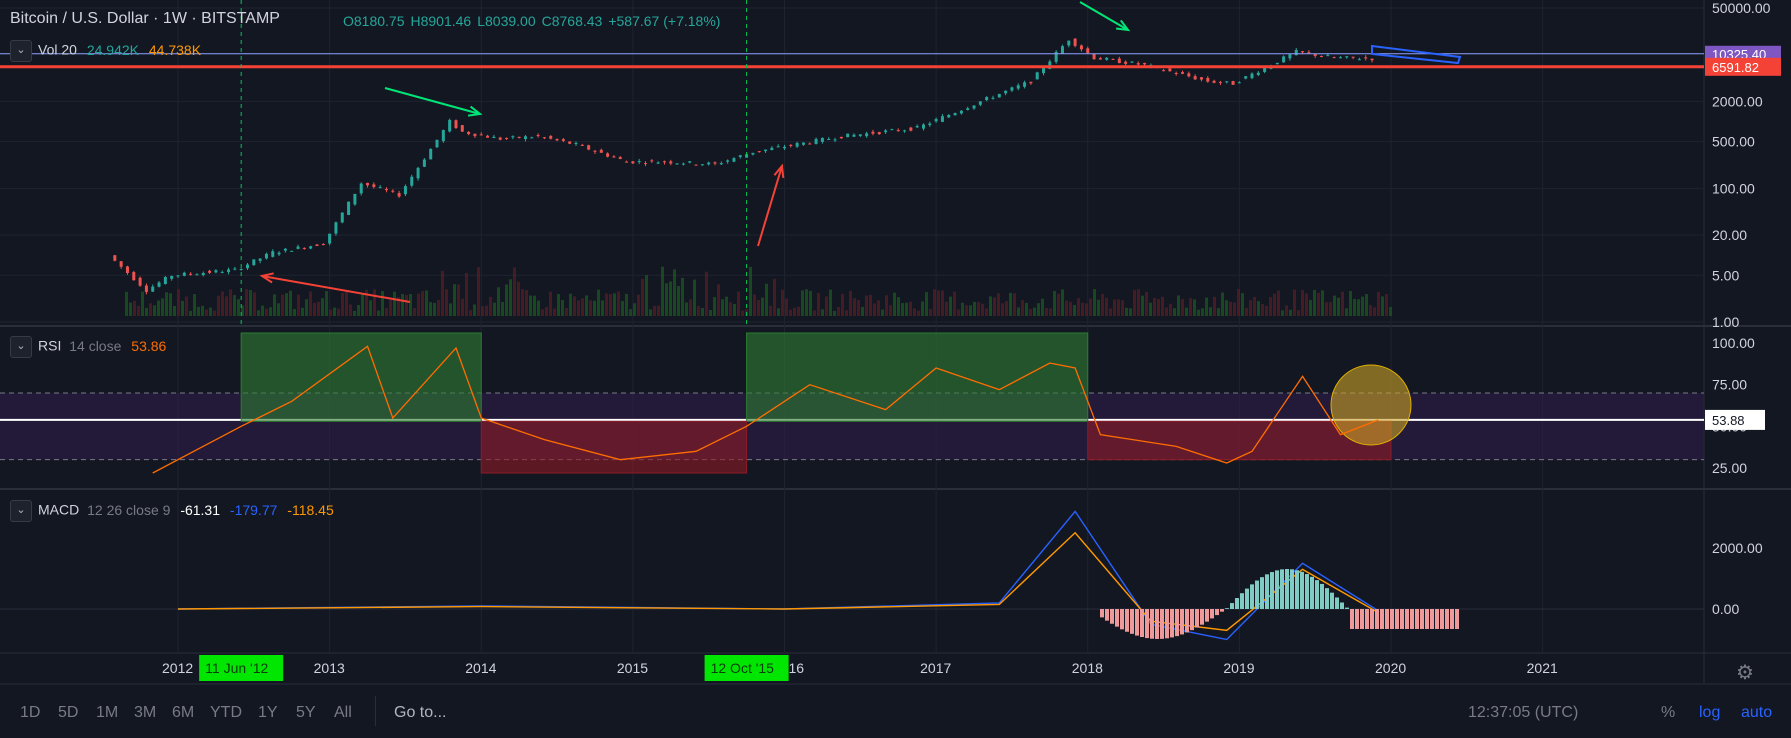 The width and height of the screenshot is (1791, 738). I want to click on price-axis-label: 100.00, so click(1733, 188).